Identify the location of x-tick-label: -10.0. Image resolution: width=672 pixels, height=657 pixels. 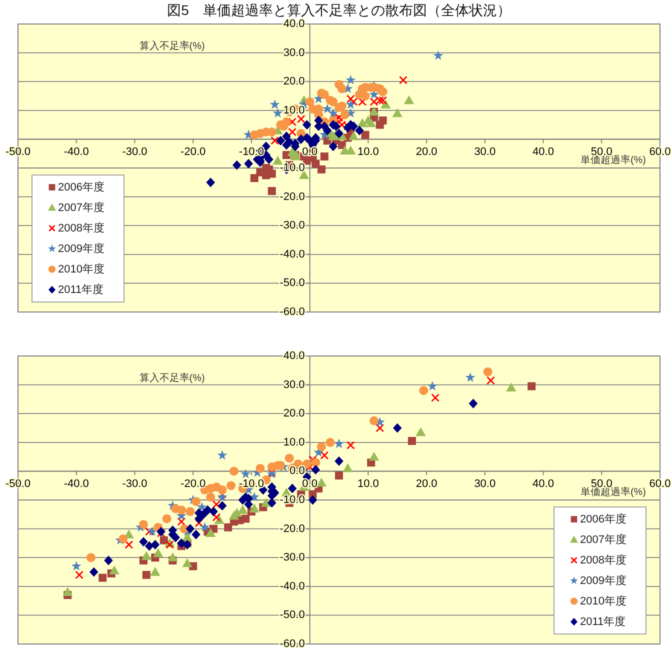
(251, 484).